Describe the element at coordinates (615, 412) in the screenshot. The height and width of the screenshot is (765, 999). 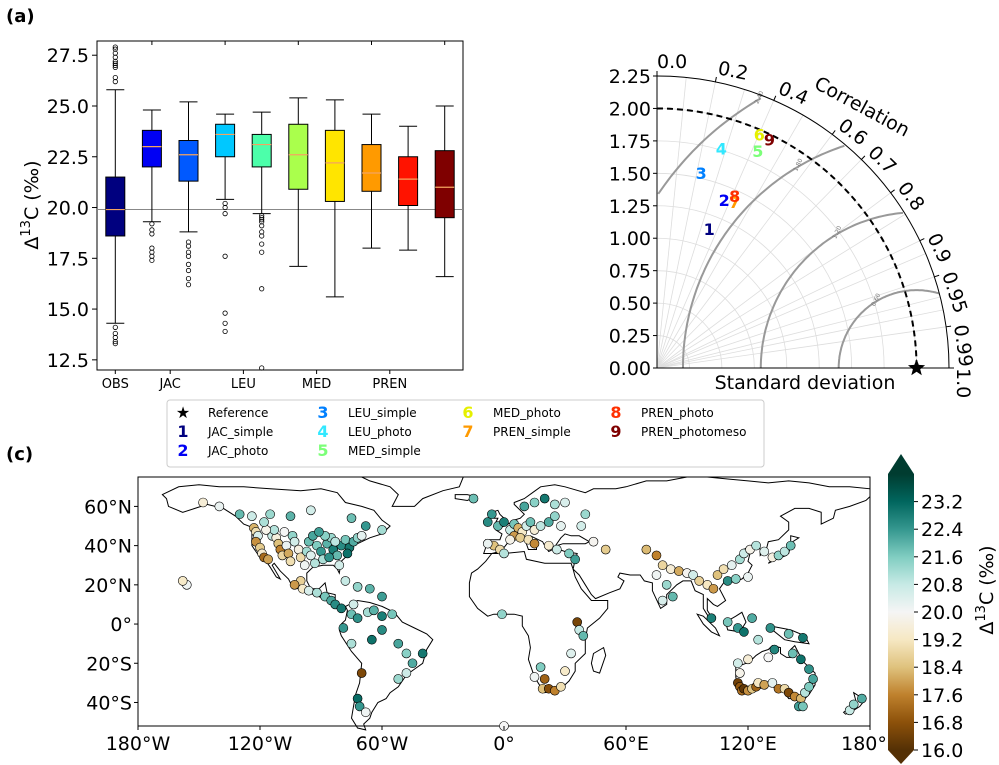
I see `legend-marker: 8` at that location.